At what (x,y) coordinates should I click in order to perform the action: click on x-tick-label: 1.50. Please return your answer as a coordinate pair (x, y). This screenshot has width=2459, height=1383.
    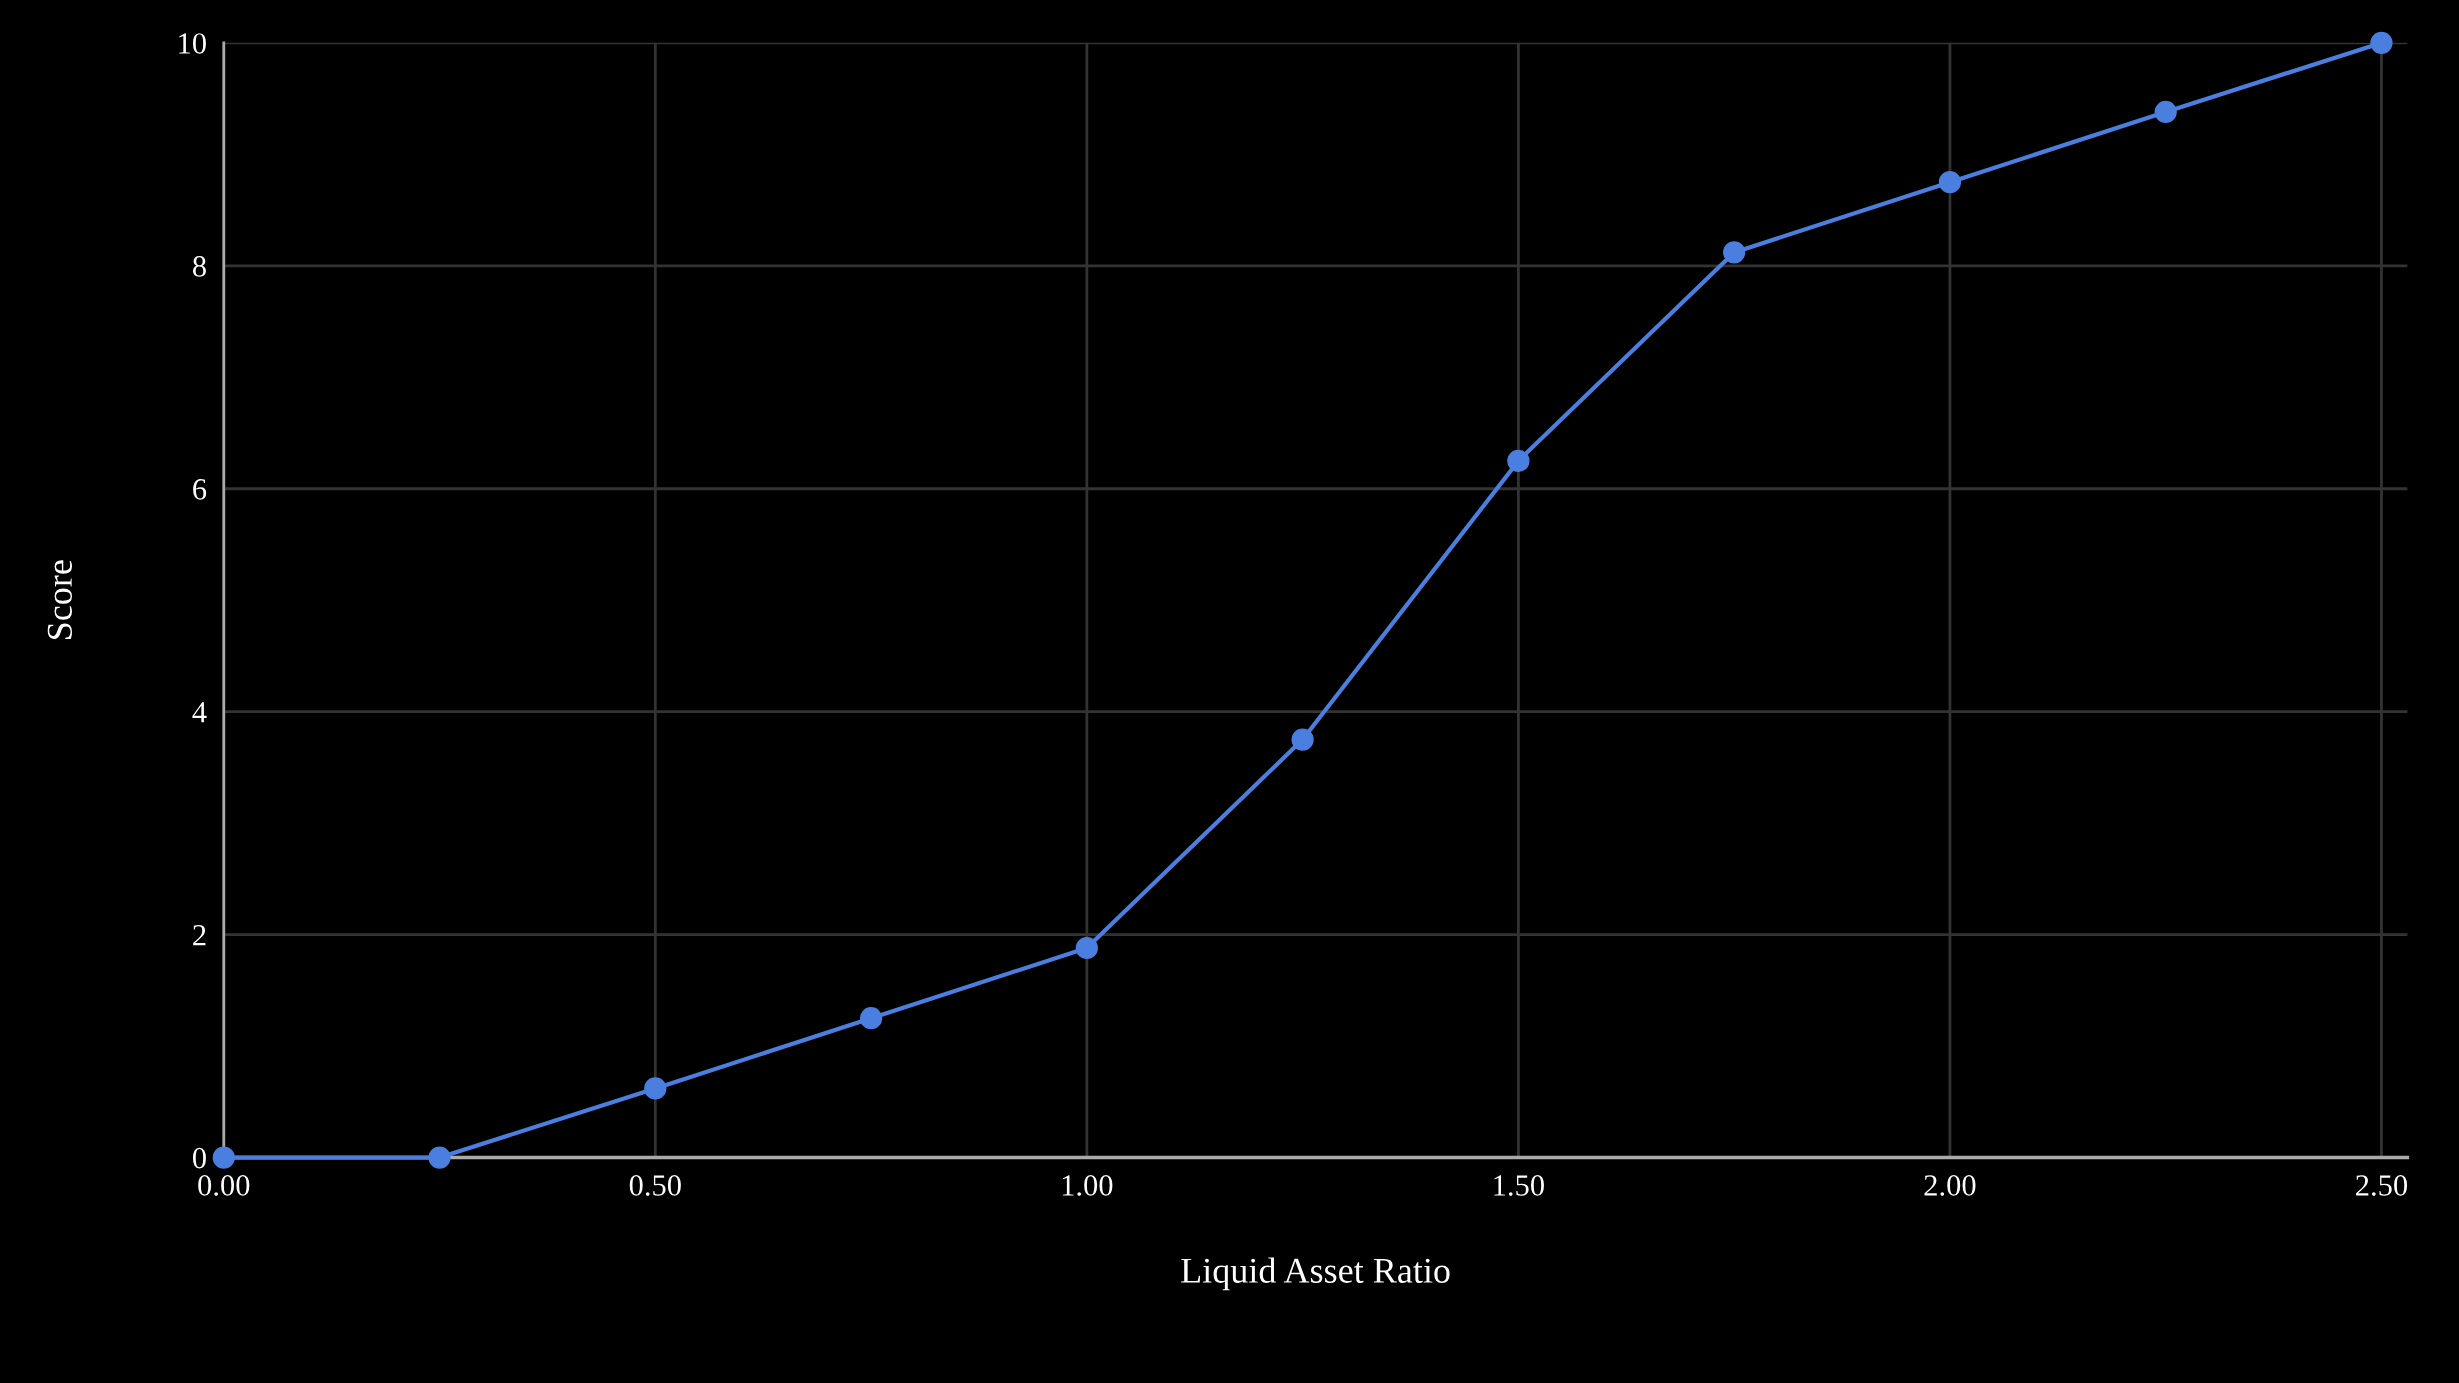
    Looking at the image, I should click on (1519, 1185).